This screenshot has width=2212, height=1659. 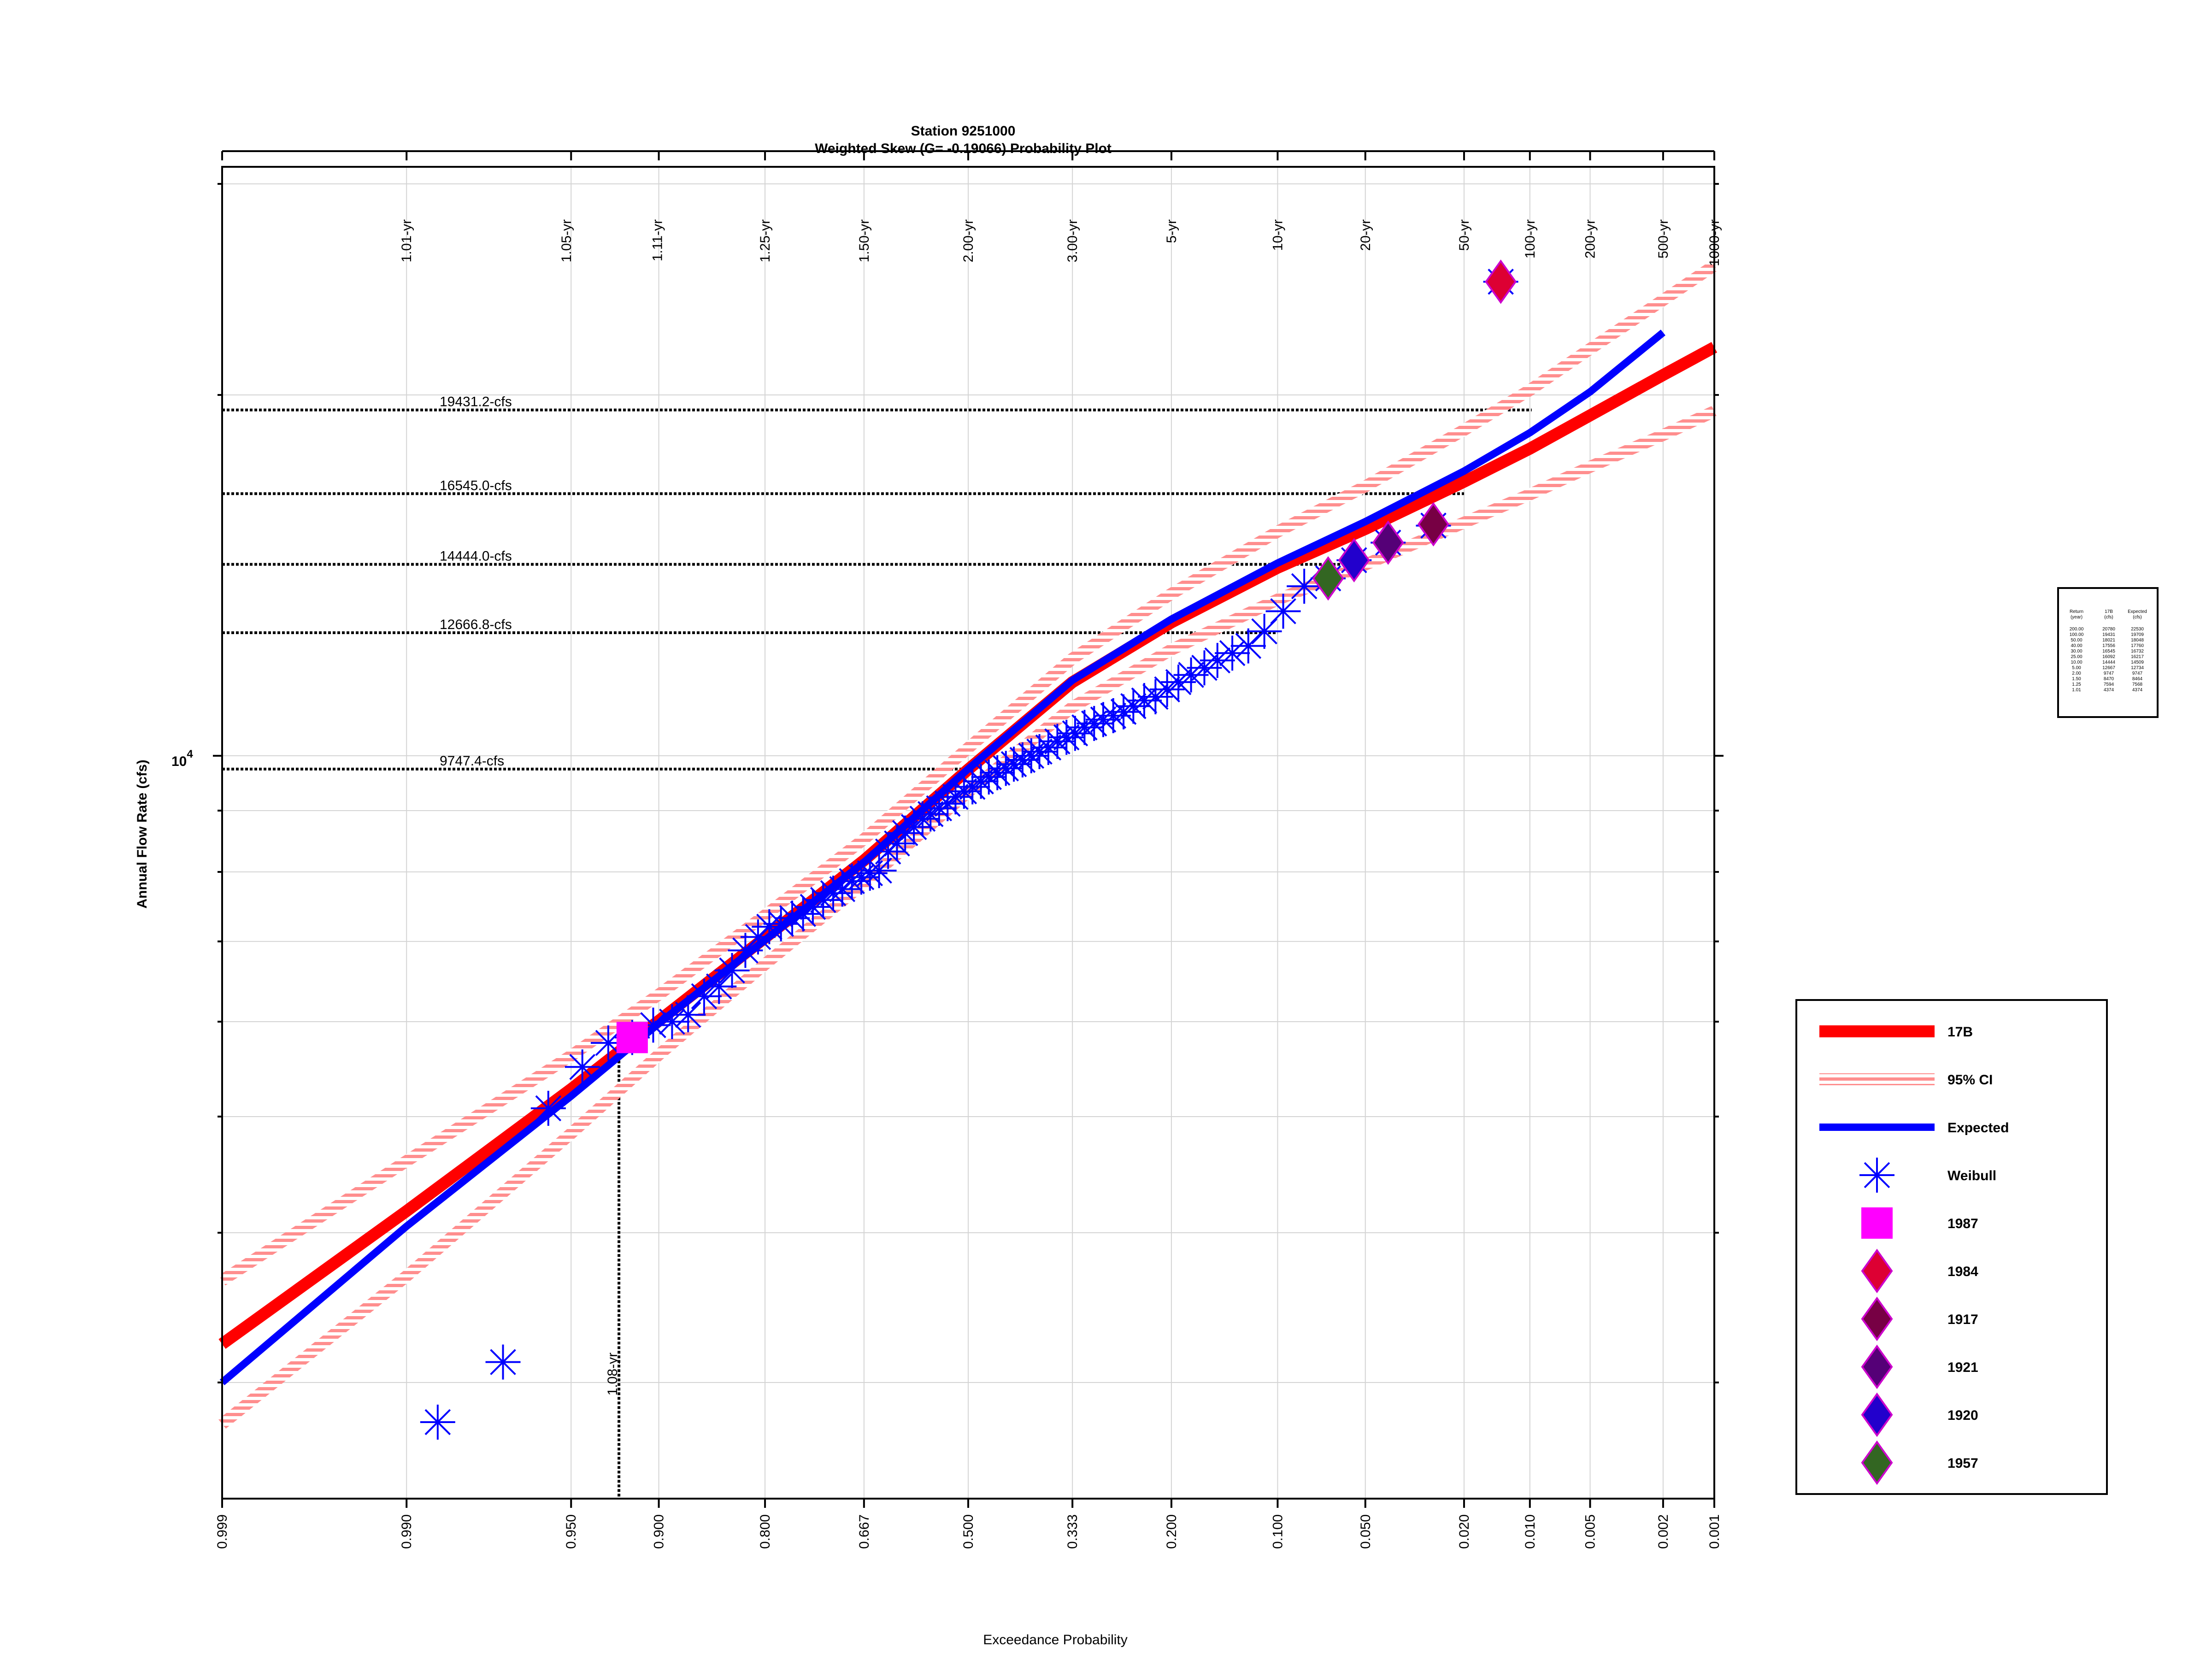 What do you see at coordinates (1663, 1531) in the screenshot?
I see `x-tick-label: 0.002` at bounding box center [1663, 1531].